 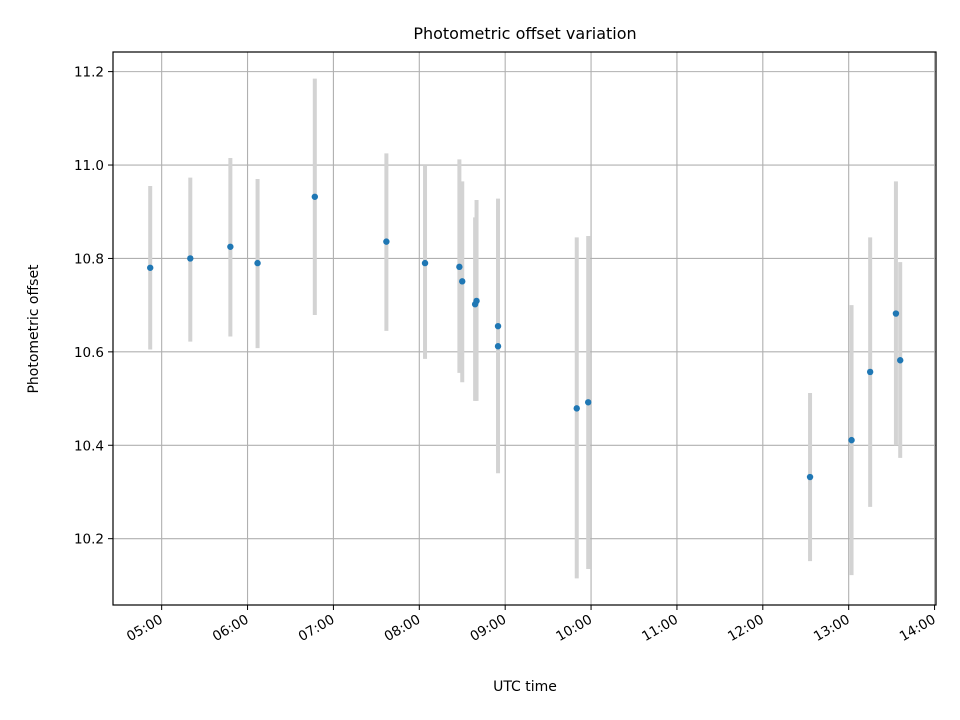 I want to click on x-tick-label: 09:00, so click(x=488, y=628).